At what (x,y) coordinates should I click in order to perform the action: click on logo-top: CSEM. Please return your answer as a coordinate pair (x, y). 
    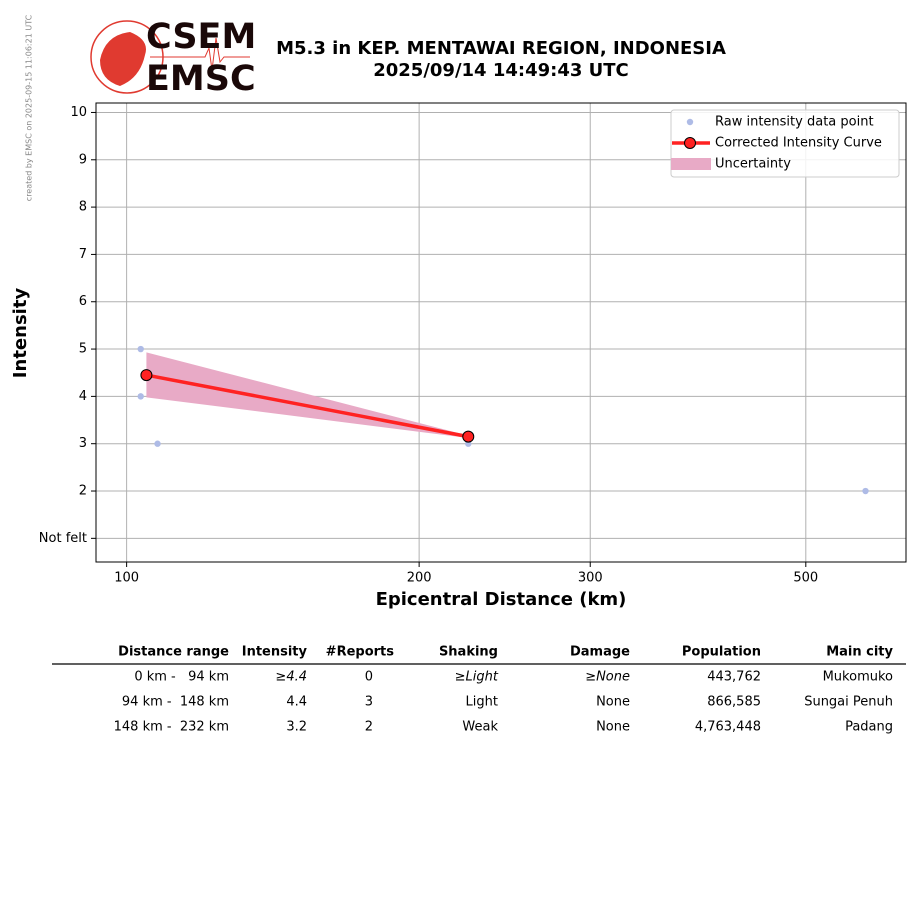
    Looking at the image, I should click on (201, 37).